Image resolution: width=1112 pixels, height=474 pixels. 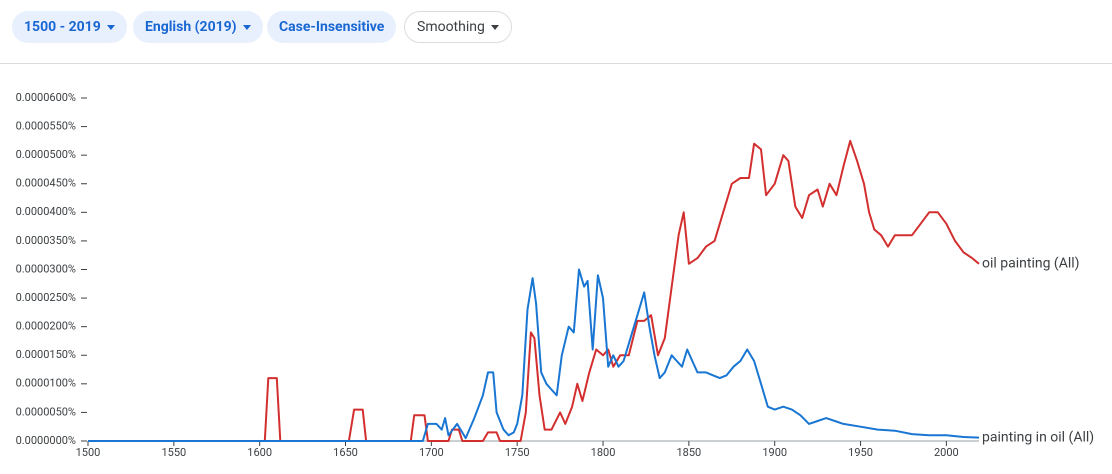 I want to click on y-tick-label: 0.0000150%, so click(x=46, y=354).